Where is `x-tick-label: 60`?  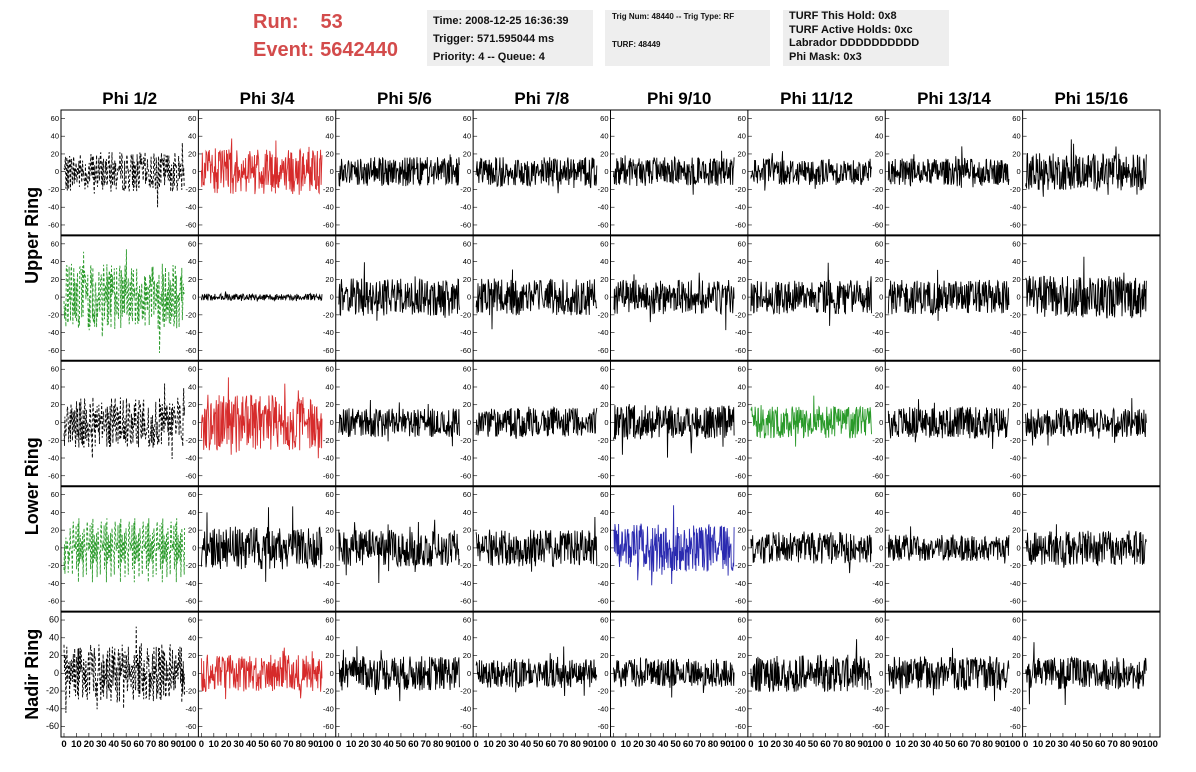
x-tick-label: 60 is located at coordinates (1100, 744).